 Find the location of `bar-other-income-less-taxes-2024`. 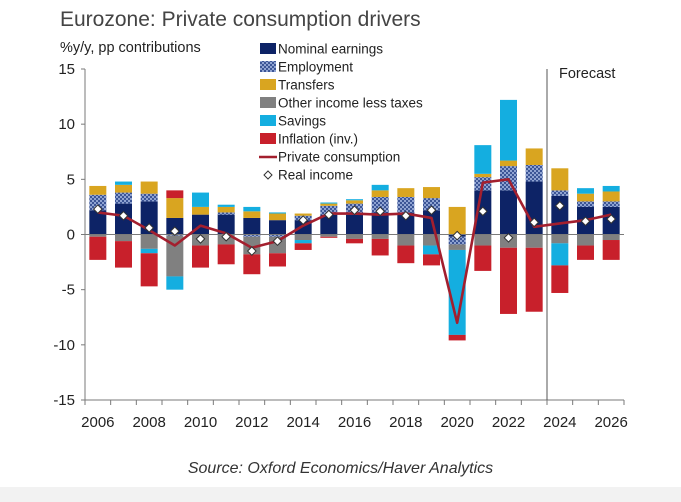

bar-other-income-less-taxes-2024 is located at coordinates (560, 239).